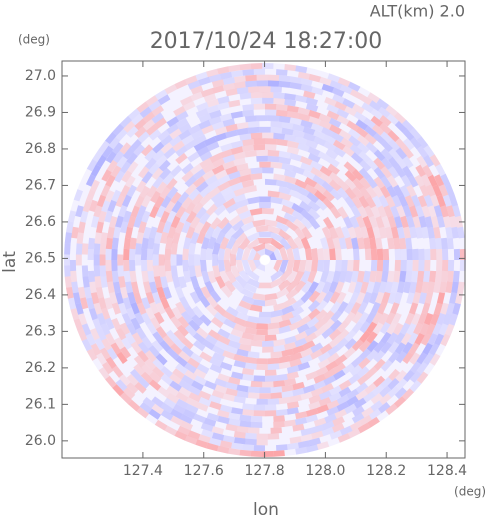 Image resolution: width=491 pixels, height=521 pixels. Describe the element at coordinates (40, 331) in the screenshot. I see `y-tick-label: 26.3` at that location.